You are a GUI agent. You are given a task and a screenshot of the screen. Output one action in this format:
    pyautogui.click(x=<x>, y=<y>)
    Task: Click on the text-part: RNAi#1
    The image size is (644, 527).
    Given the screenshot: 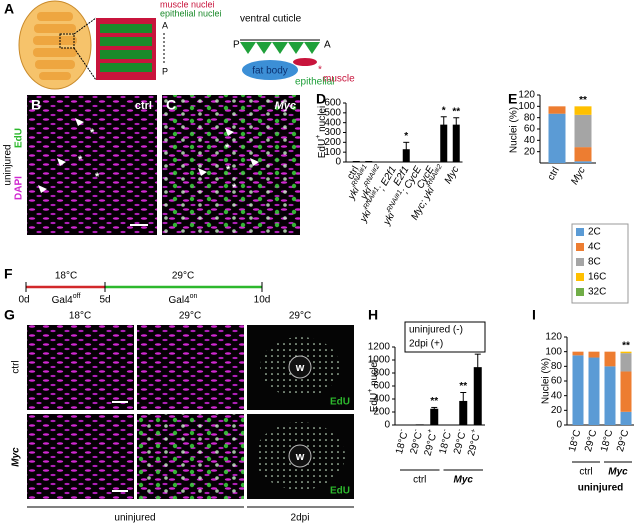 What is the action you would take?
    pyautogui.click(x=395, y=201)
    